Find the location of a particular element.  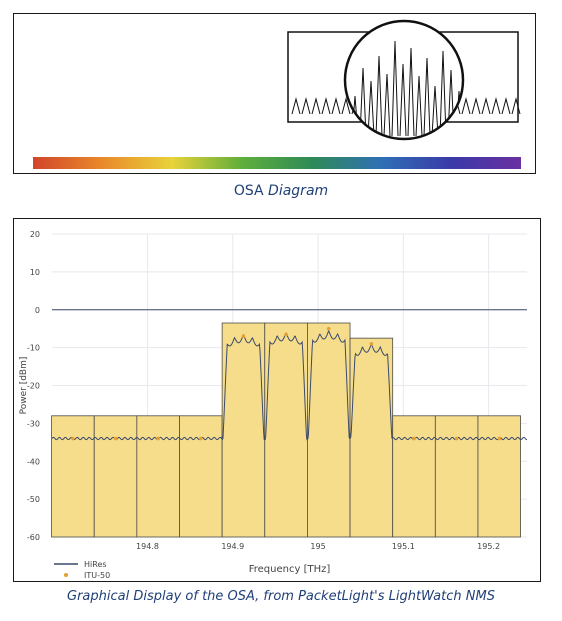

y-axis-label: Power [dBm] is located at coordinates (24, 386).